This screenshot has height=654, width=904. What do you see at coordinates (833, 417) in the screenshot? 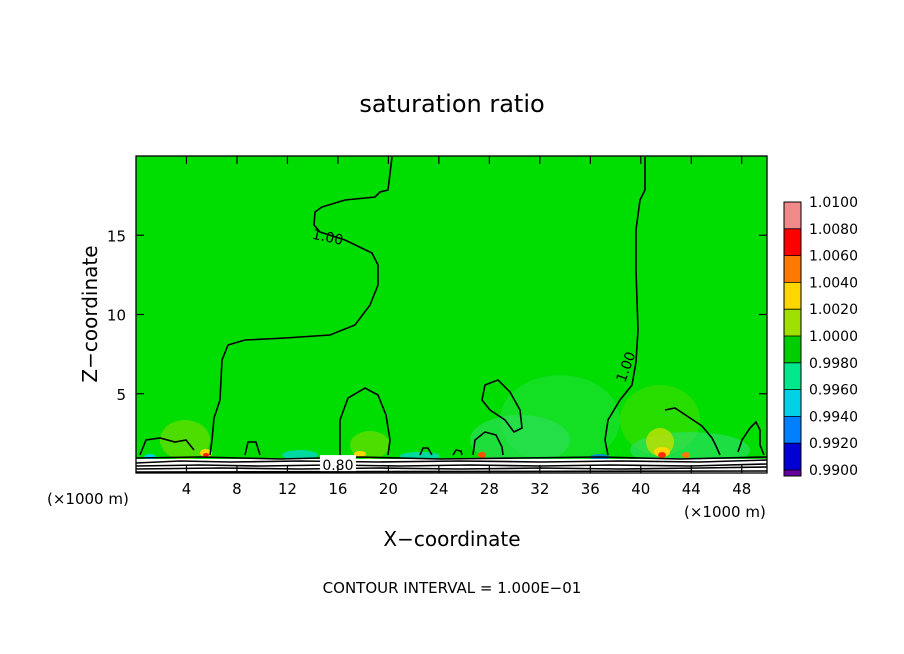
I see `colorbar-label: 0.9940` at bounding box center [833, 417].